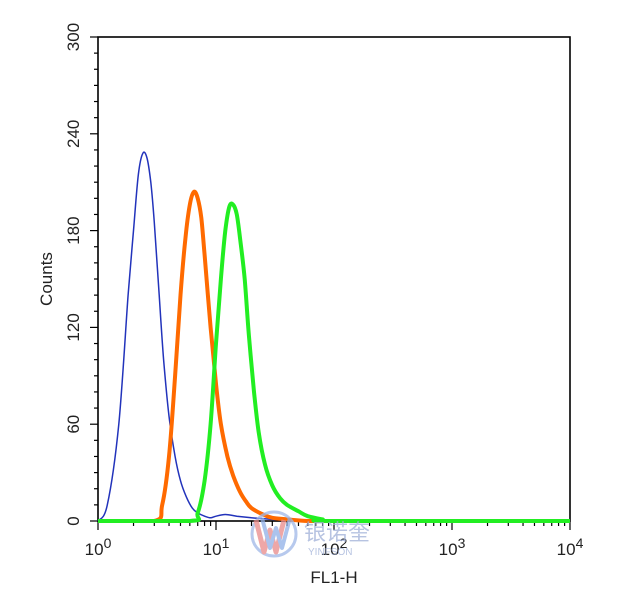  I want to click on watermark-latin-text: YINFSON, so click(330, 552).